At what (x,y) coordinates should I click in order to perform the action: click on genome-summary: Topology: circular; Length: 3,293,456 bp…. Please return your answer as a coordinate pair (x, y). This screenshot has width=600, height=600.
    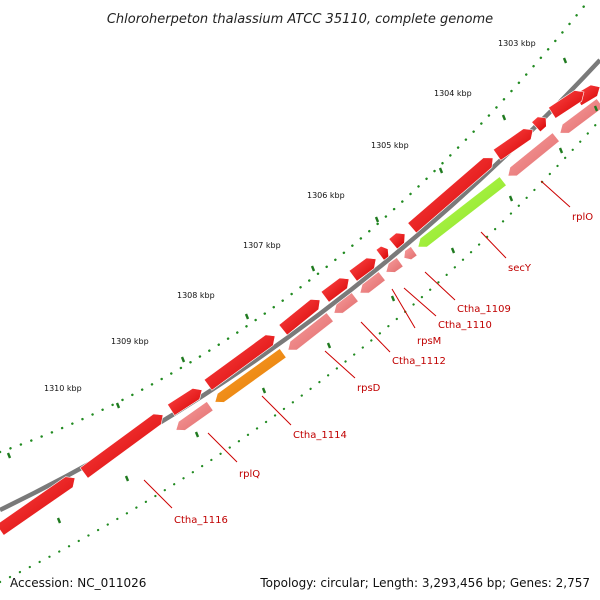
    Looking at the image, I should click on (425, 583).